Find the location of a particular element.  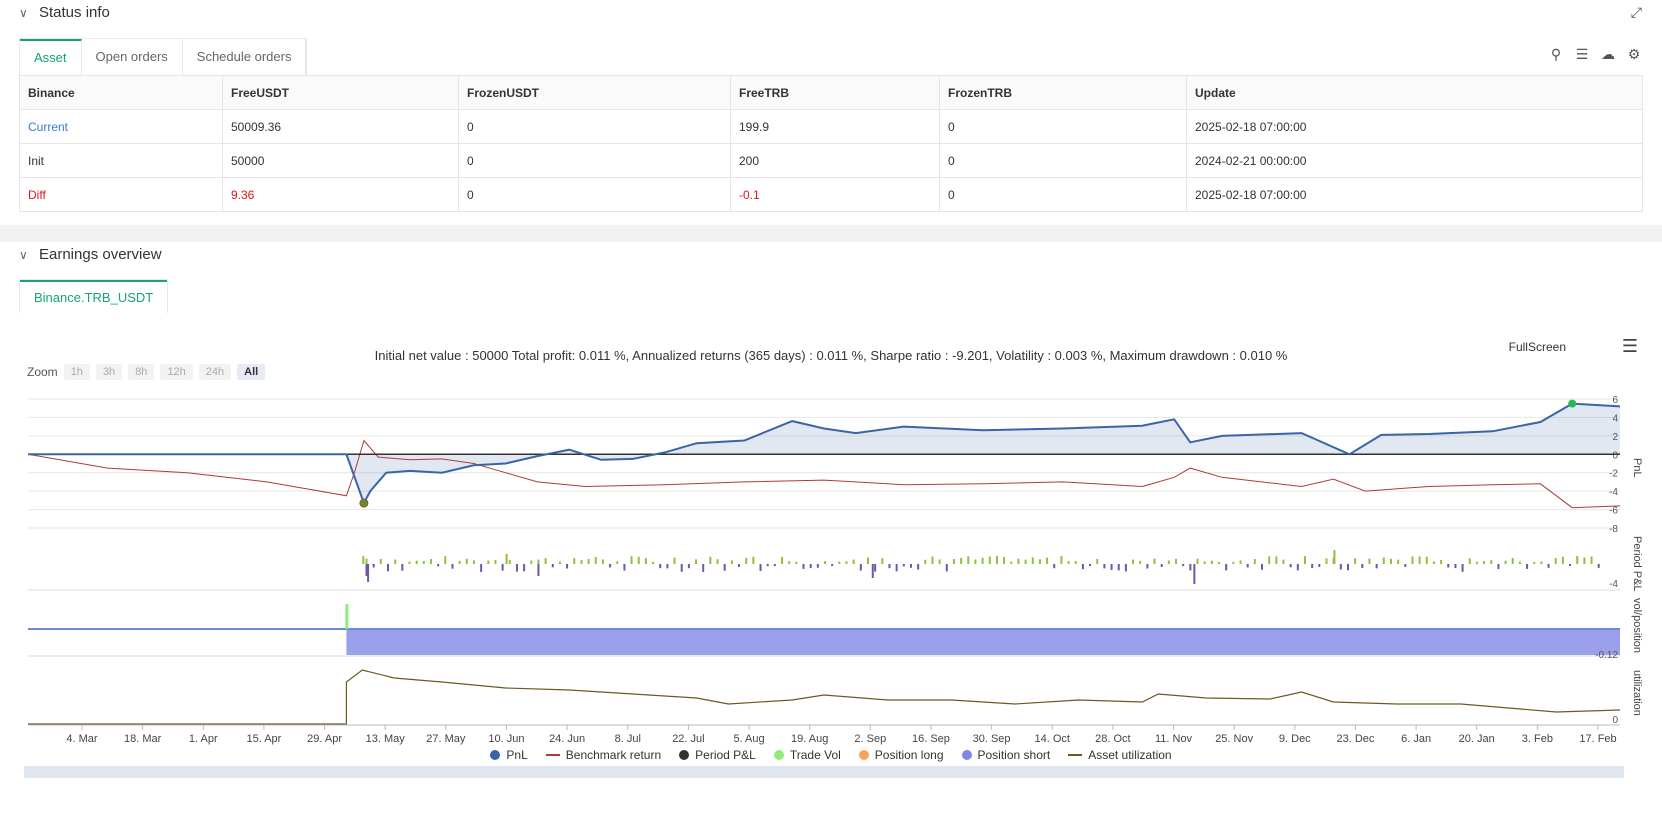

y-tick-label: -4 is located at coordinates (1613, 492).